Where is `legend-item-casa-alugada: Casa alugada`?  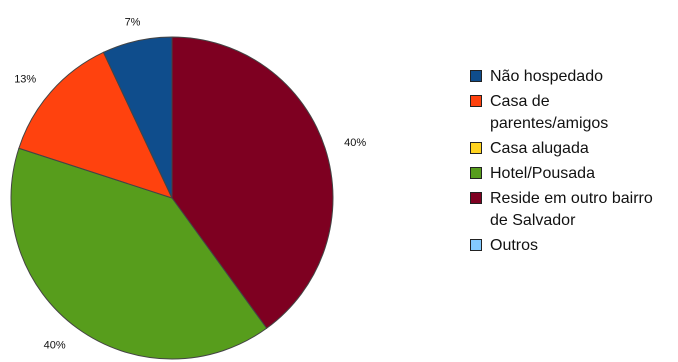 legend-item-casa-alugada: Casa alugada is located at coordinates (570, 149).